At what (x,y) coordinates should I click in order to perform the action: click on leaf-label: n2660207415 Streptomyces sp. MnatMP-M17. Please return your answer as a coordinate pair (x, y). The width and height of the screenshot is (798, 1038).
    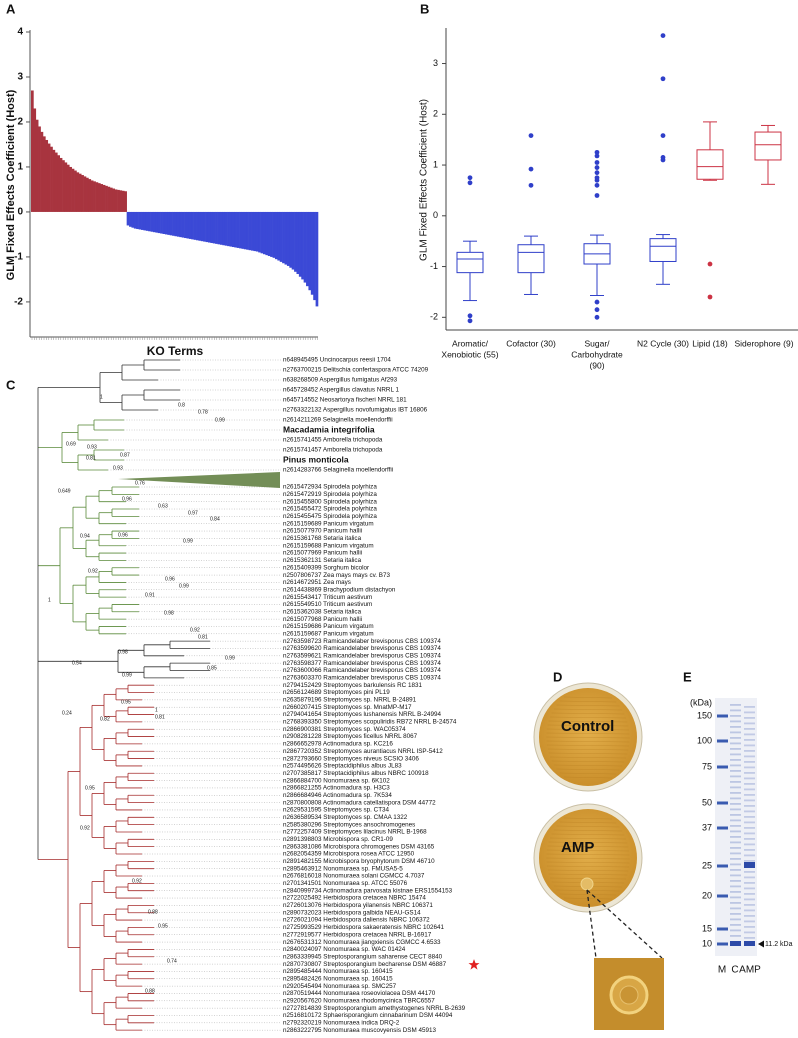
    Looking at the image, I should click on (347, 707).